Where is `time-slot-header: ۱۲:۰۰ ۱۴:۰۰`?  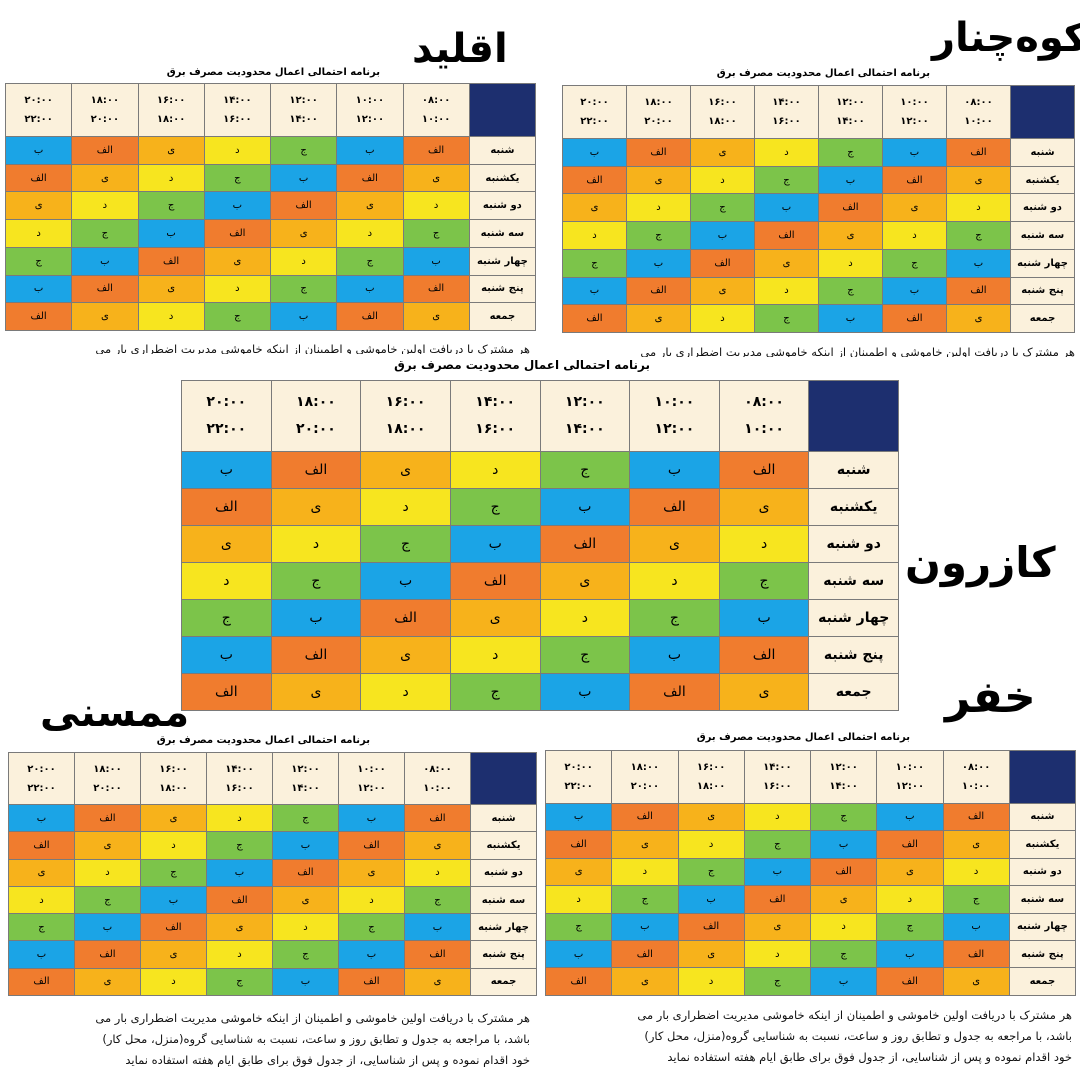
time-slot-header: ۱۲:۰۰ ۱۴:۰۰ is located at coordinates (843, 777).